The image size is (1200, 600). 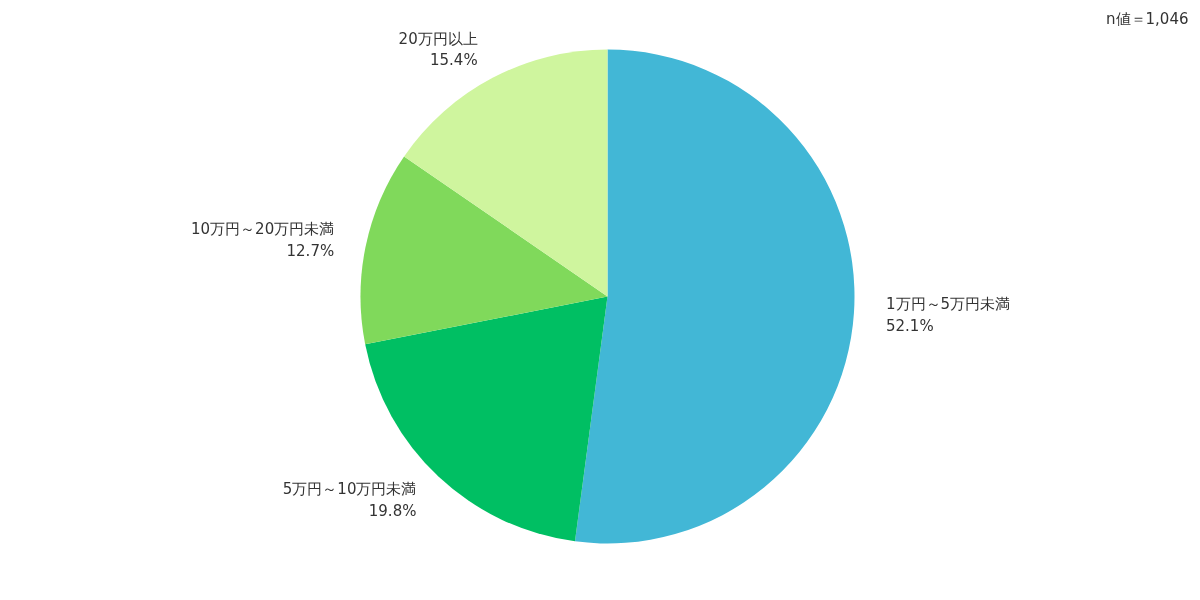 What do you see at coordinates (1147, 18) in the screenshot?
I see `text: n値＝1,046` at bounding box center [1147, 18].